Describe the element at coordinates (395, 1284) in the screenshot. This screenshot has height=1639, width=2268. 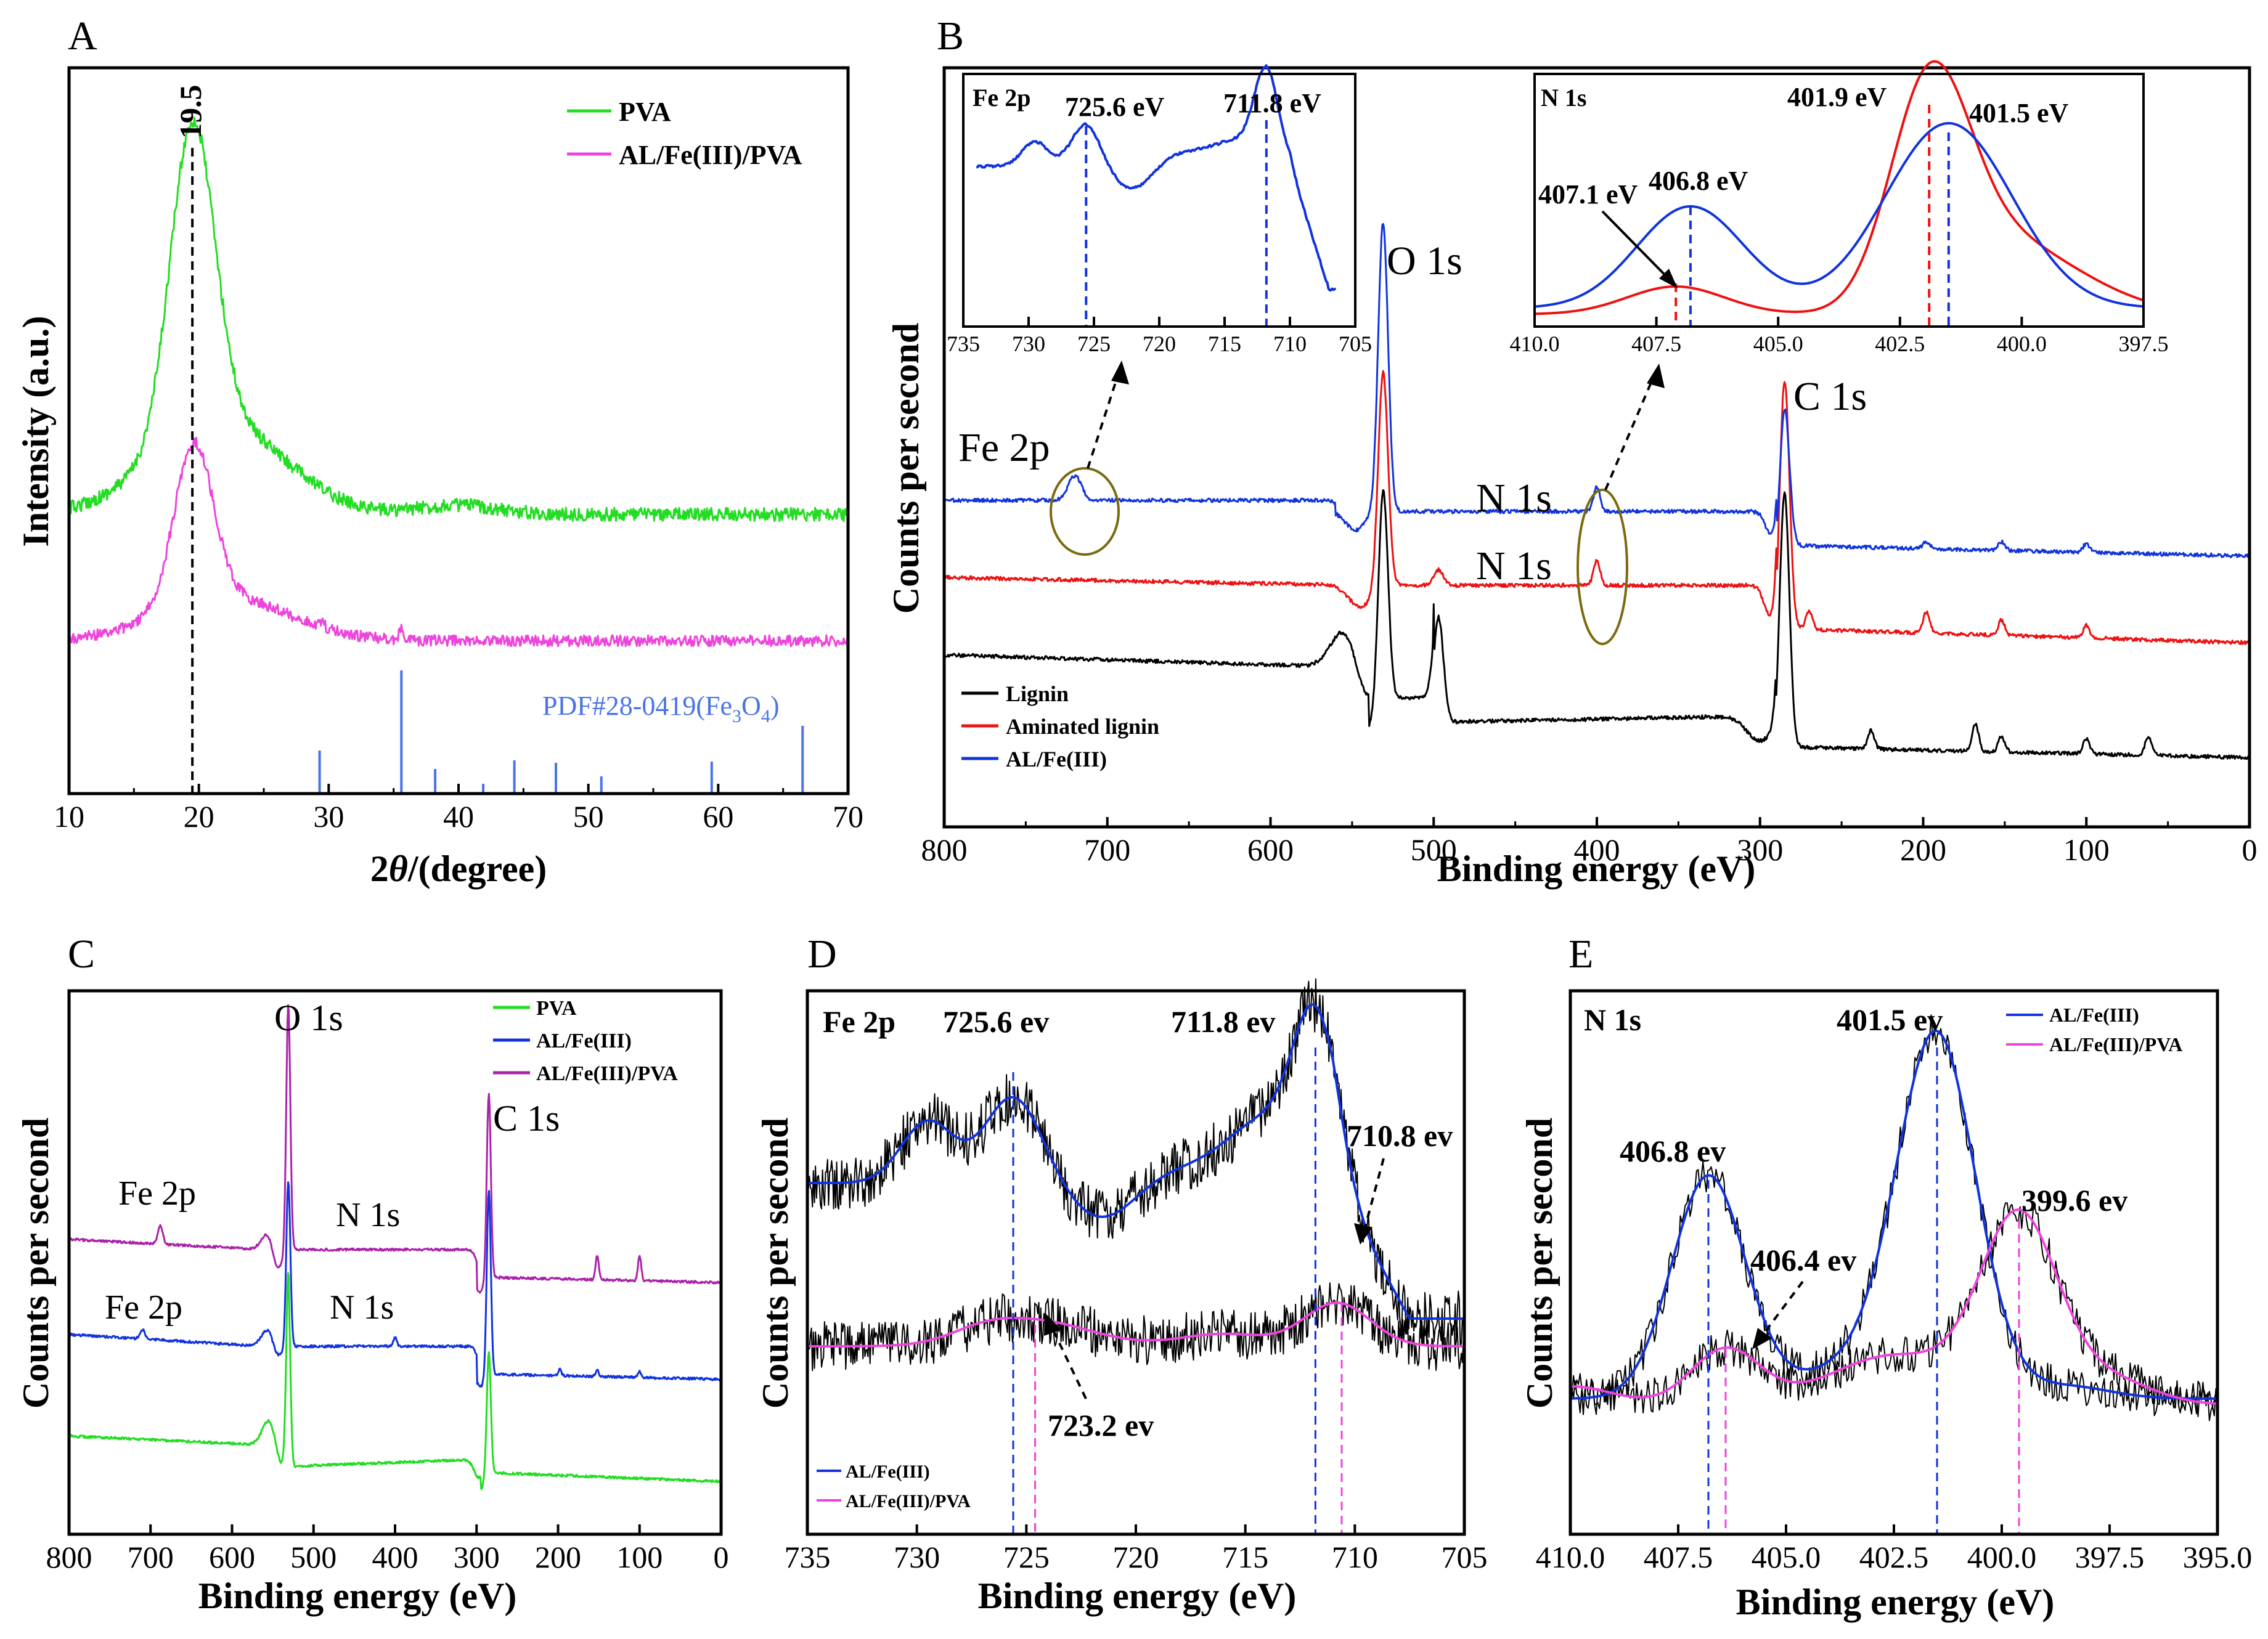
I see `panel-c-series-alfe` at that location.